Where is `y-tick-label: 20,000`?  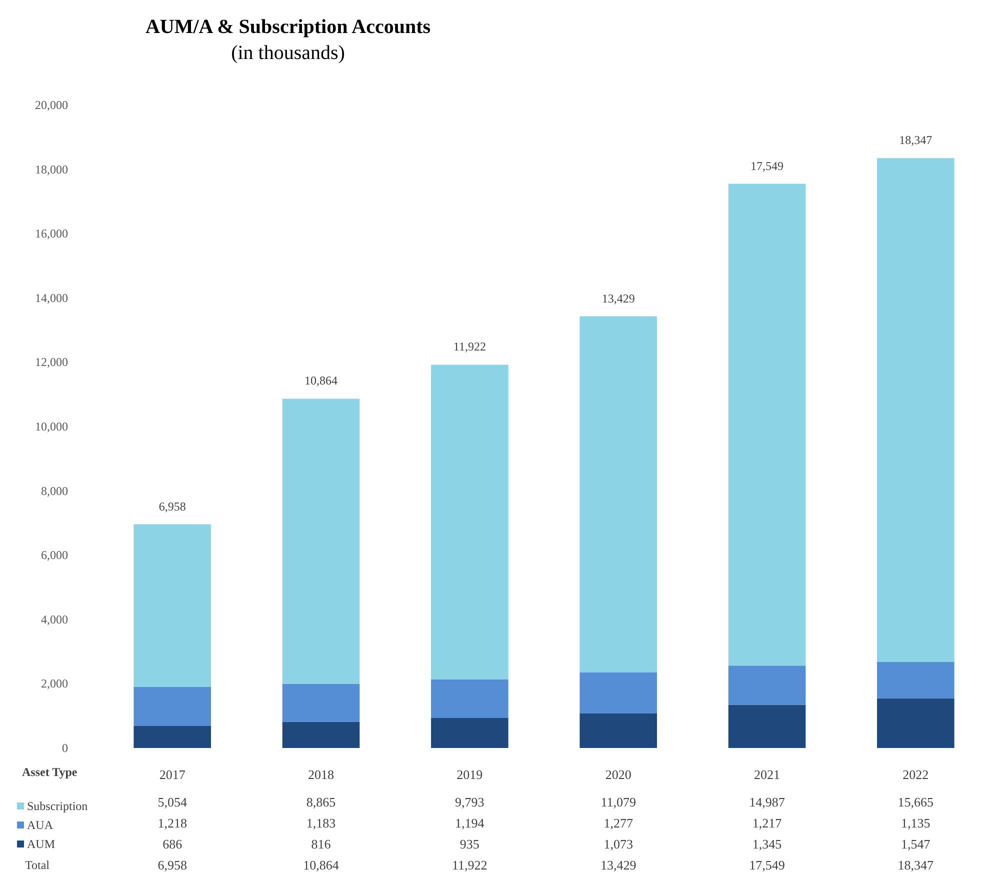
y-tick-label: 20,000 is located at coordinates (51, 105).